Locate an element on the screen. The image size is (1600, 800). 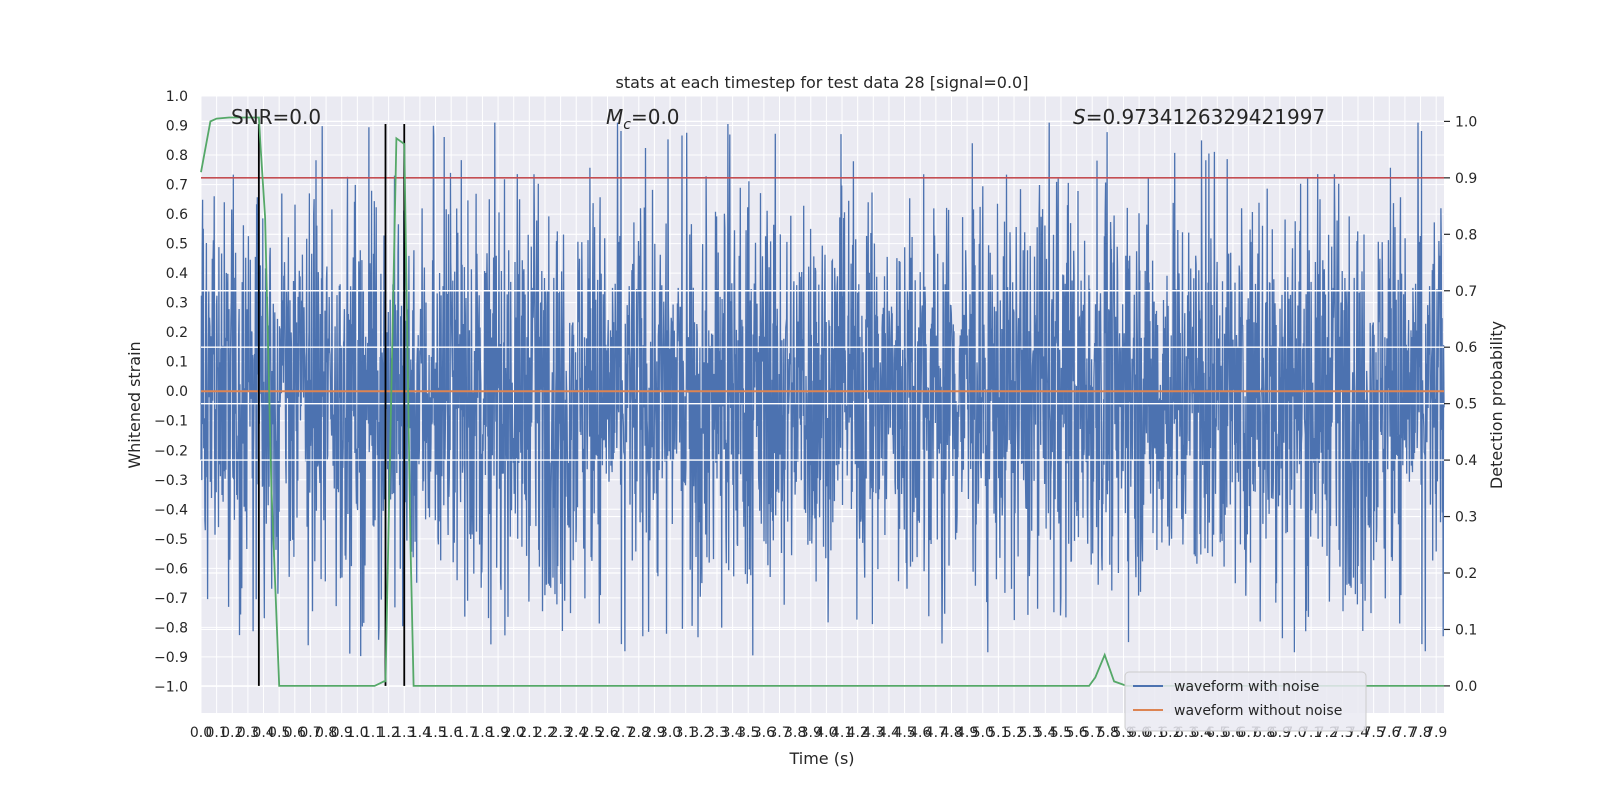
chirp-mass-symbol: M is located at coordinates (614, 117).